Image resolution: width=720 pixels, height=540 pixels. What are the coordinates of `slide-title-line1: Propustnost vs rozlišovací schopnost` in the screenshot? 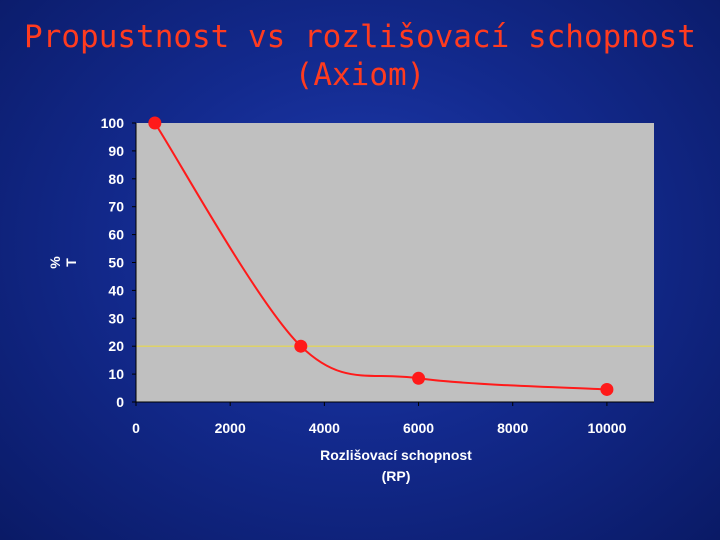 It's located at (360, 37).